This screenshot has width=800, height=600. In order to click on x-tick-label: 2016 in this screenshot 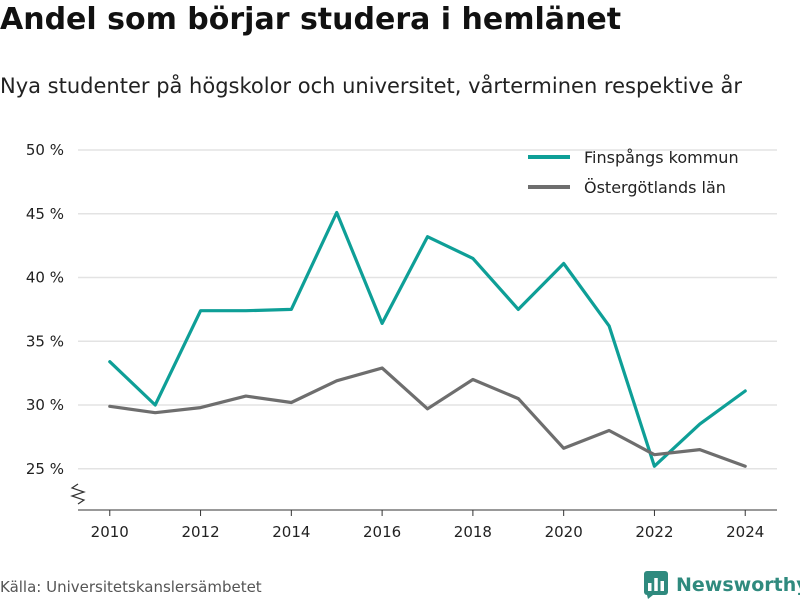, I will do `click(382, 532)`.